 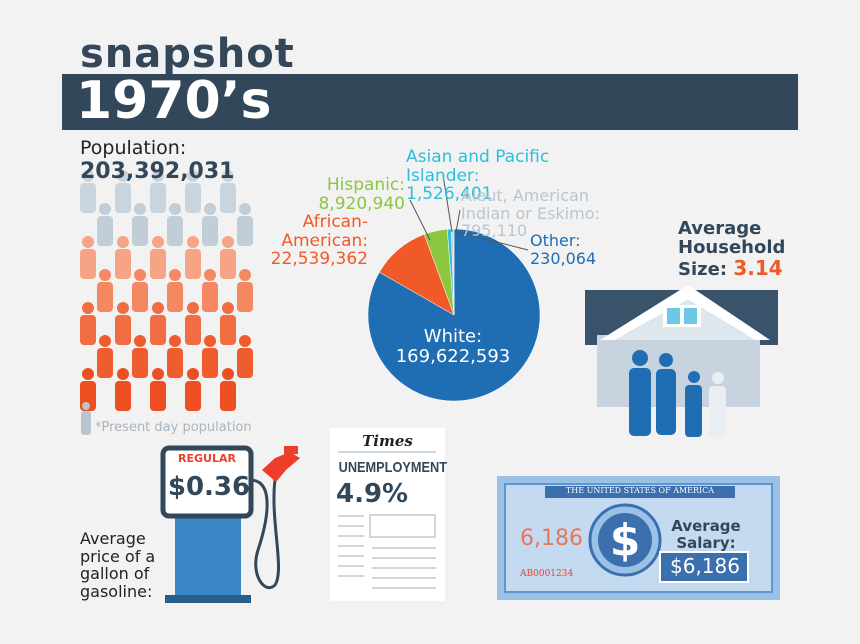 I want to click on pie-category: Other:, so click(x=555, y=240).